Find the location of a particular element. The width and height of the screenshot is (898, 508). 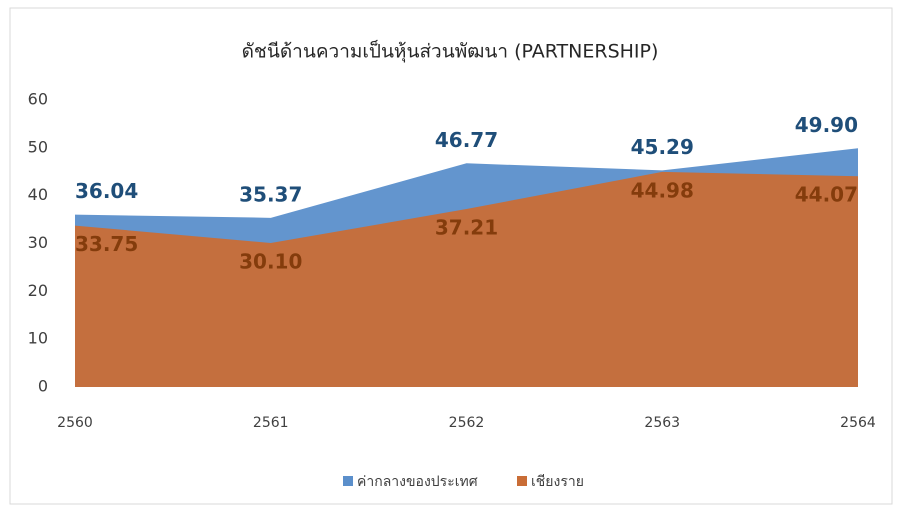

legend-label: เชียงราย is located at coordinates (557, 482).